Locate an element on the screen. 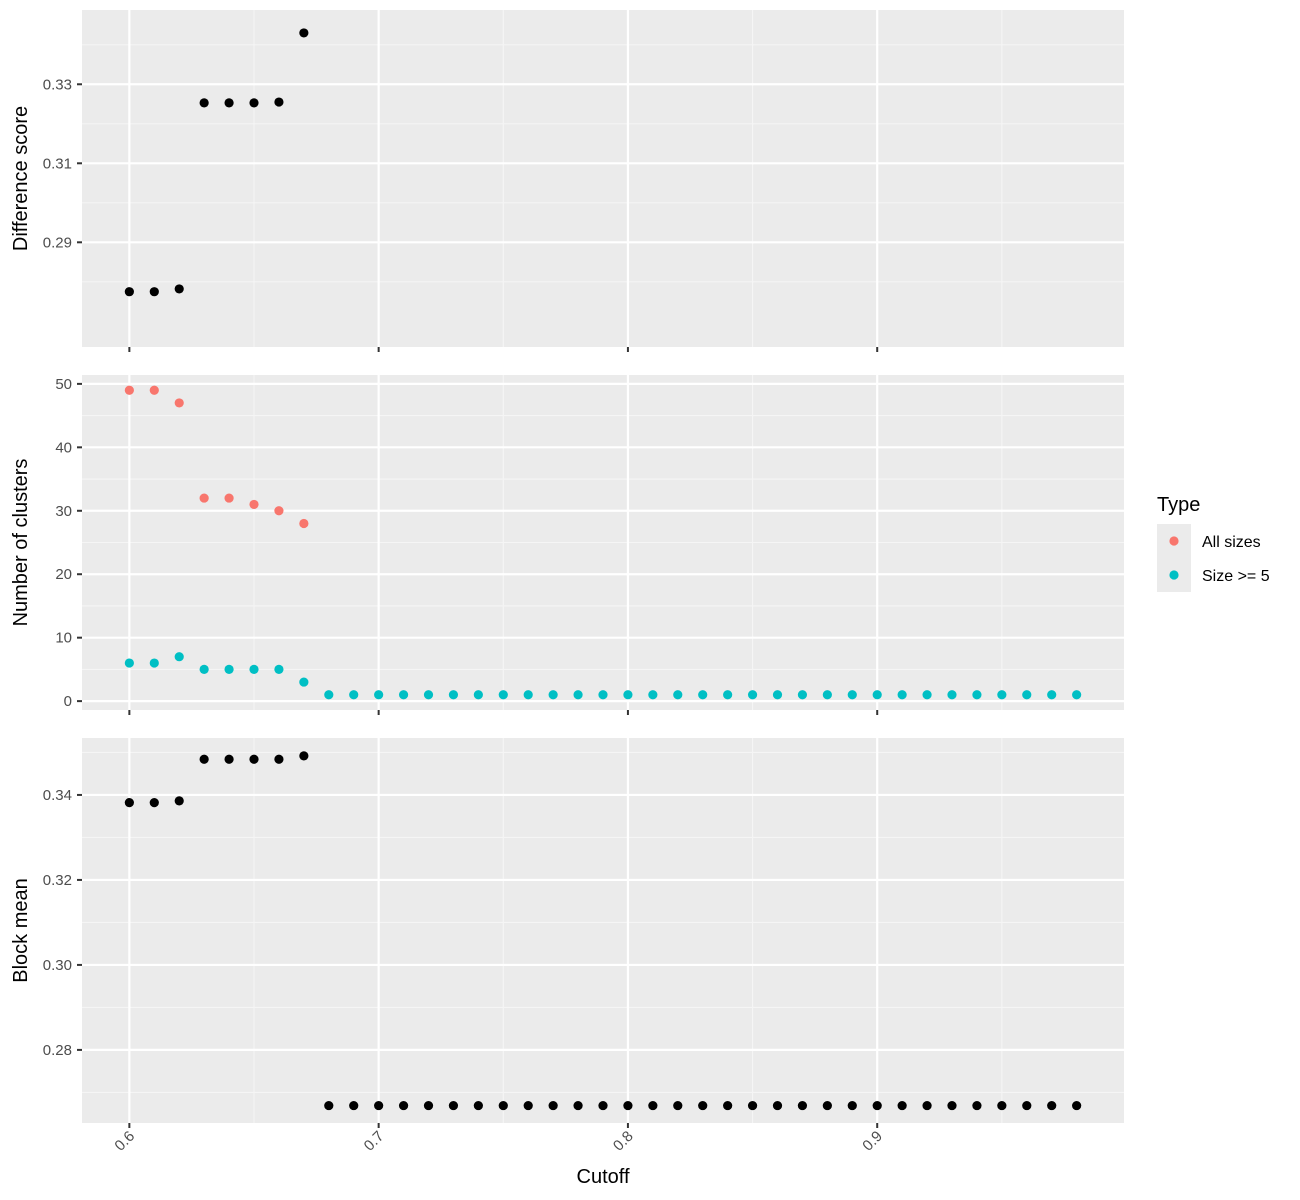 The image size is (1300, 1200). legend-key-dot is located at coordinates (1174, 575).